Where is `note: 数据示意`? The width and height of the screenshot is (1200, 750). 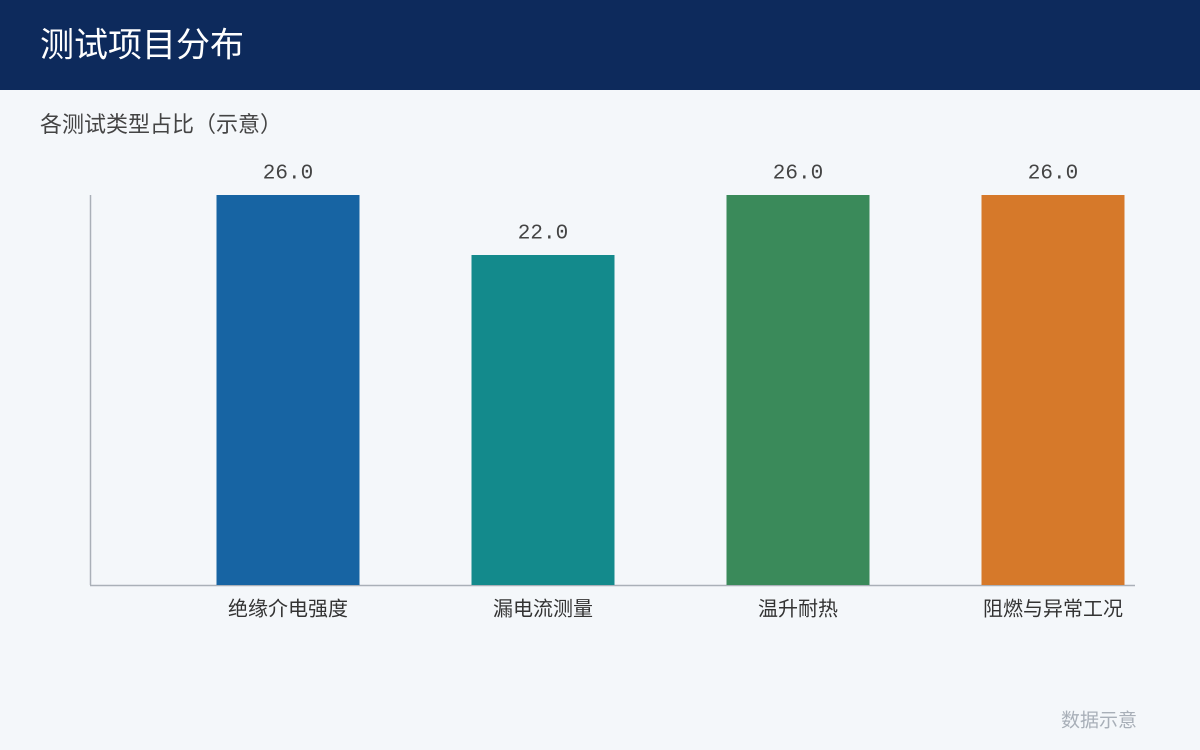
note: 数据示意 is located at coordinates (1099, 721).